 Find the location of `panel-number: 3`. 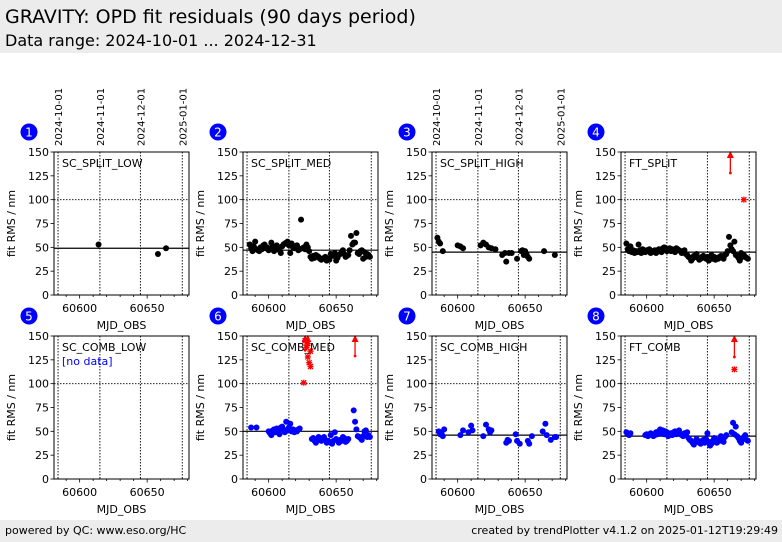

panel-number: 3 is located at coordinates (407, 133).